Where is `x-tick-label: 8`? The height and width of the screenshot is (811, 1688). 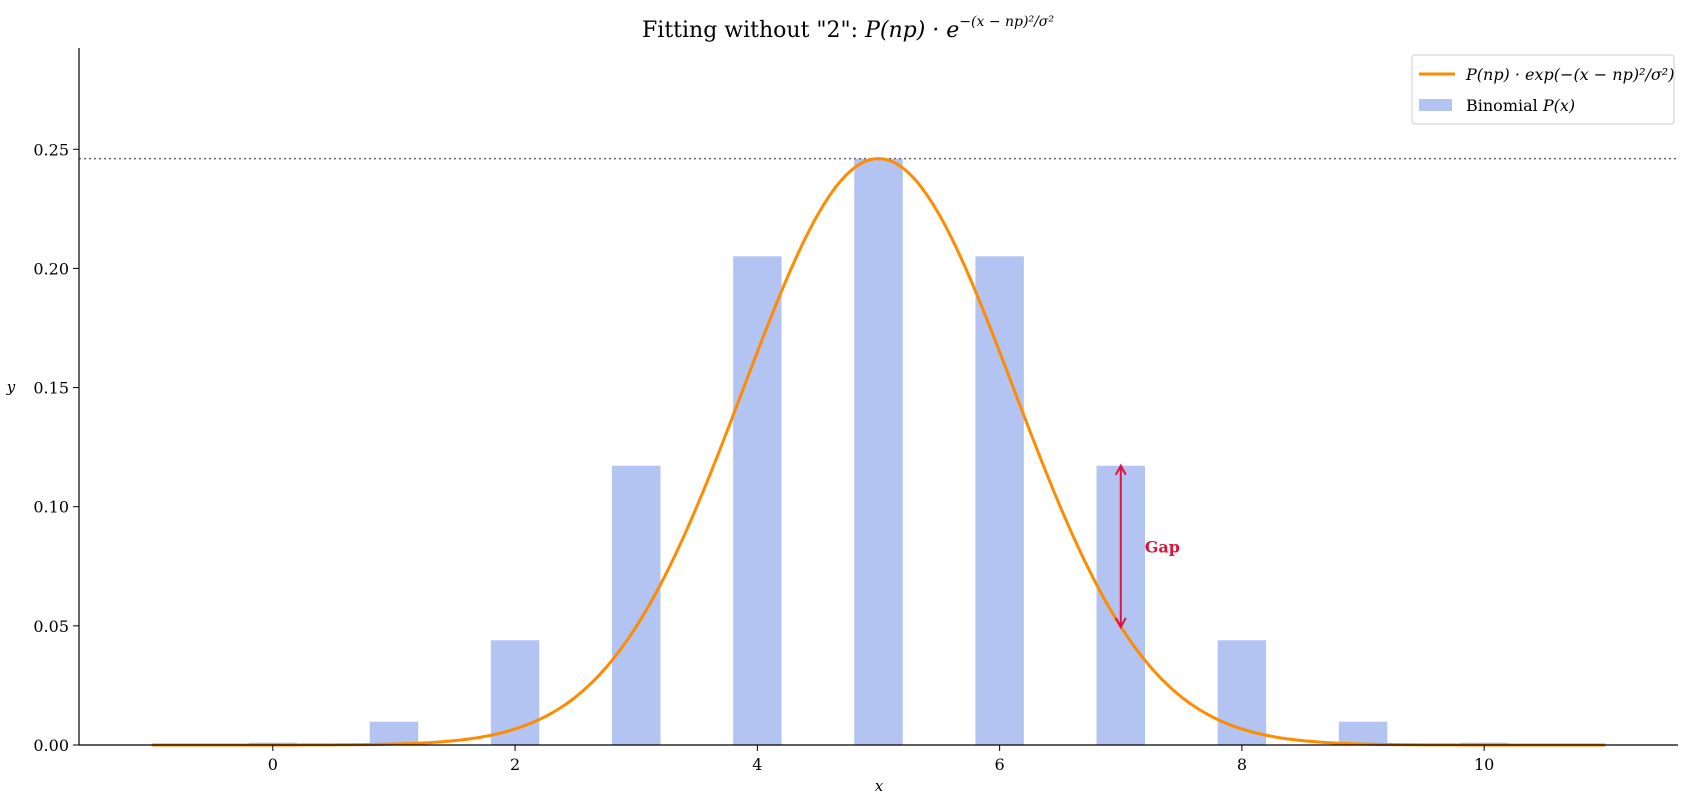 x-tick-label: 8 is located at coordinates (1242, 764).